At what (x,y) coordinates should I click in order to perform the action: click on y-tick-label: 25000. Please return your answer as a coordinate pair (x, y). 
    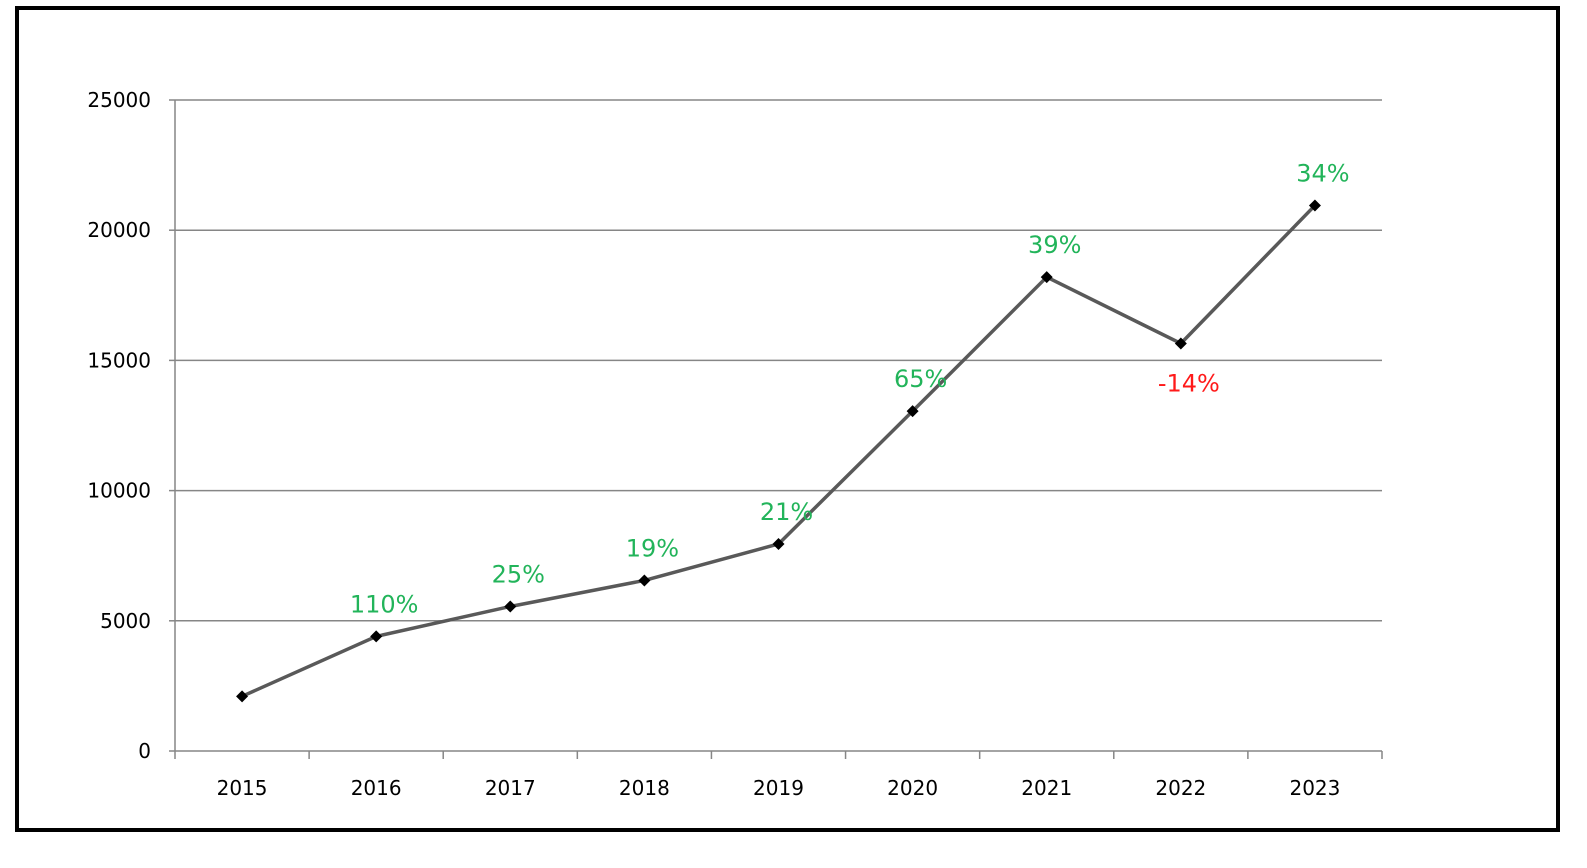
    Looking at the image, I should click on (119, 100).